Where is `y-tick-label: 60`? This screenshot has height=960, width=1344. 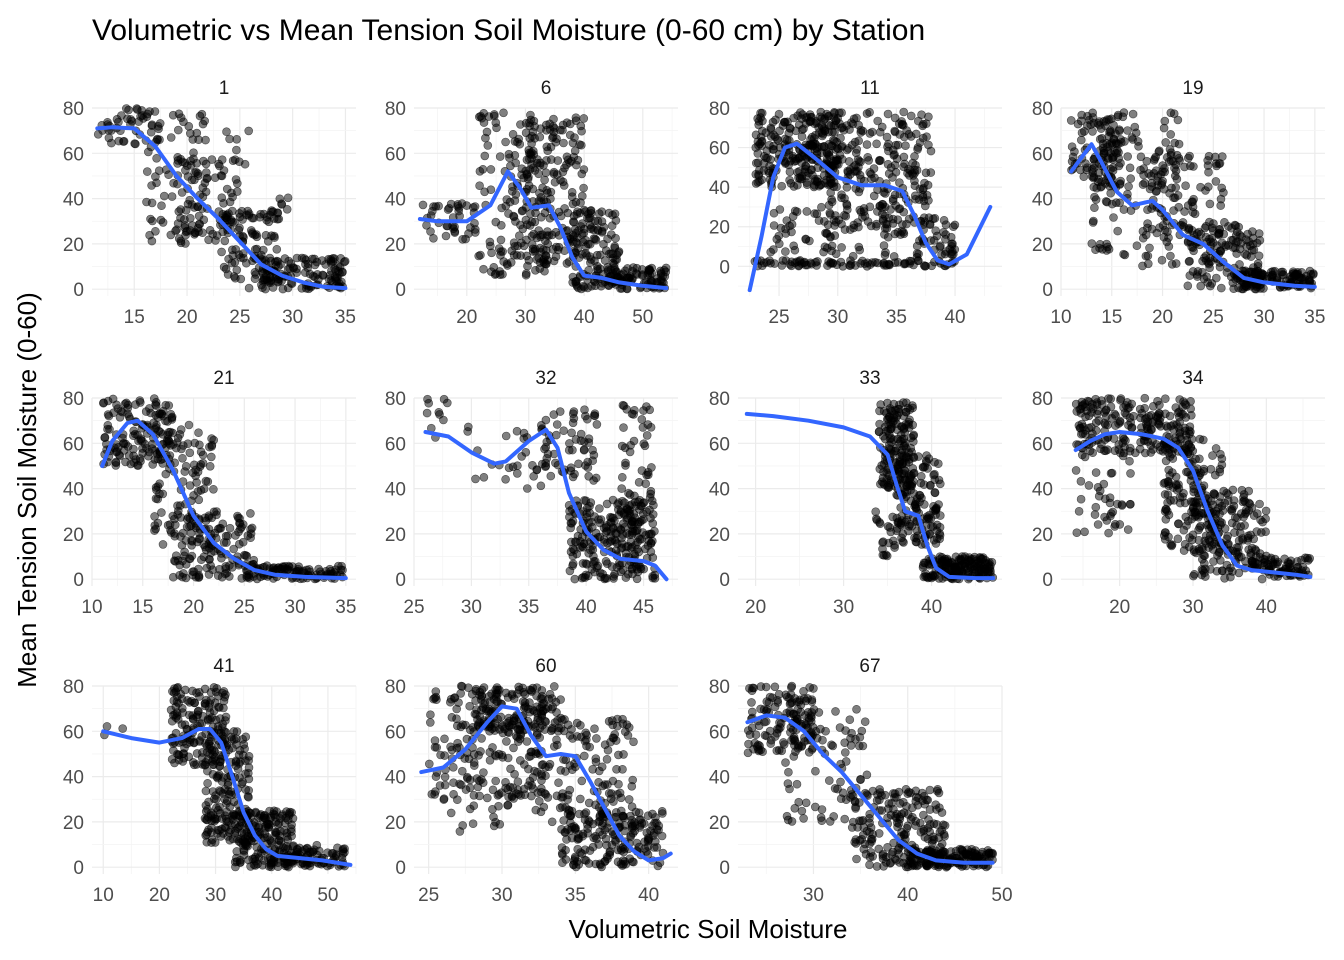 y-tick-label: 60 is located at coordinates (395, 154).